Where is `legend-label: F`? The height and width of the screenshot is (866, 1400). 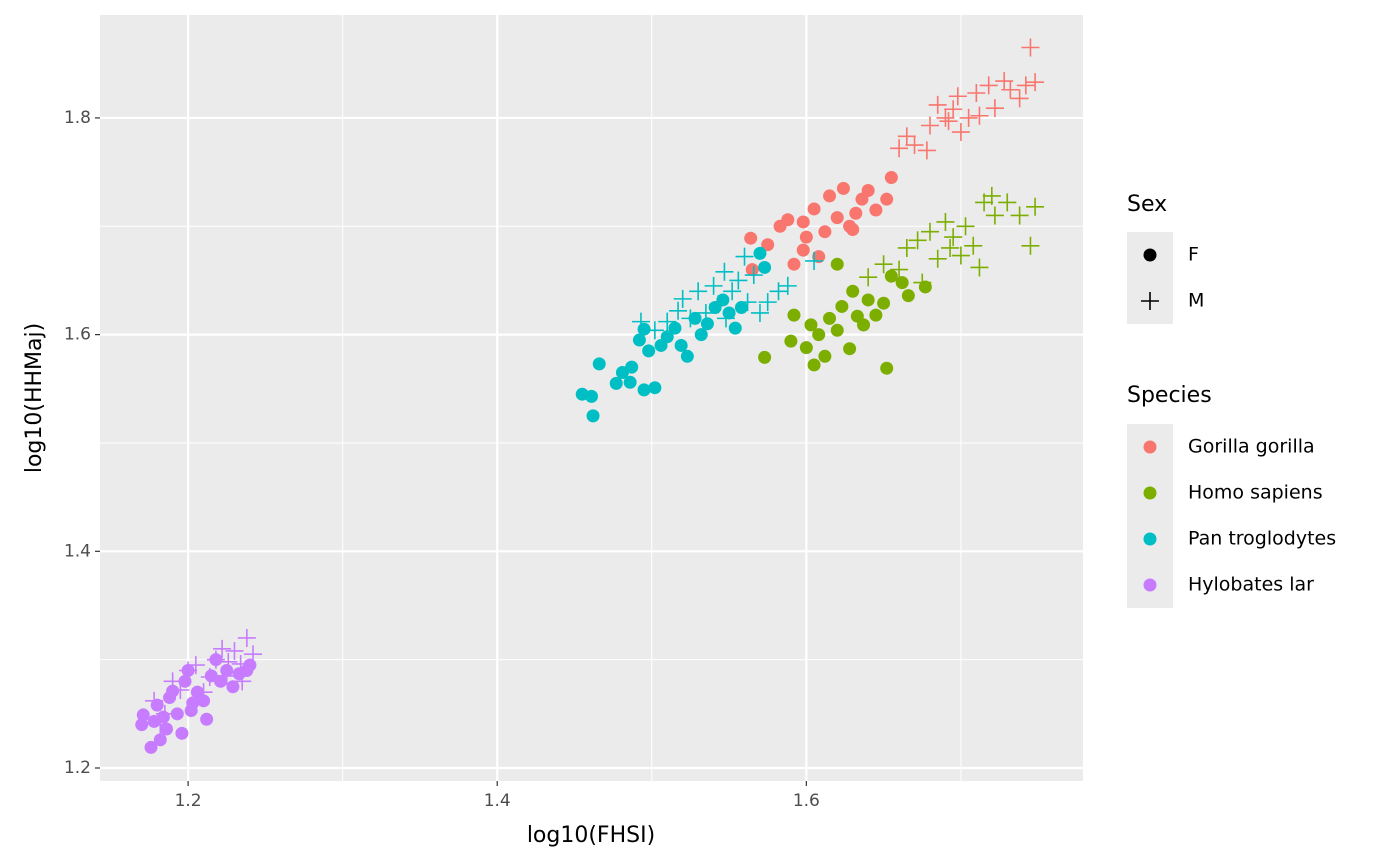
legend-label: F is located at coordinates (1193, 255).